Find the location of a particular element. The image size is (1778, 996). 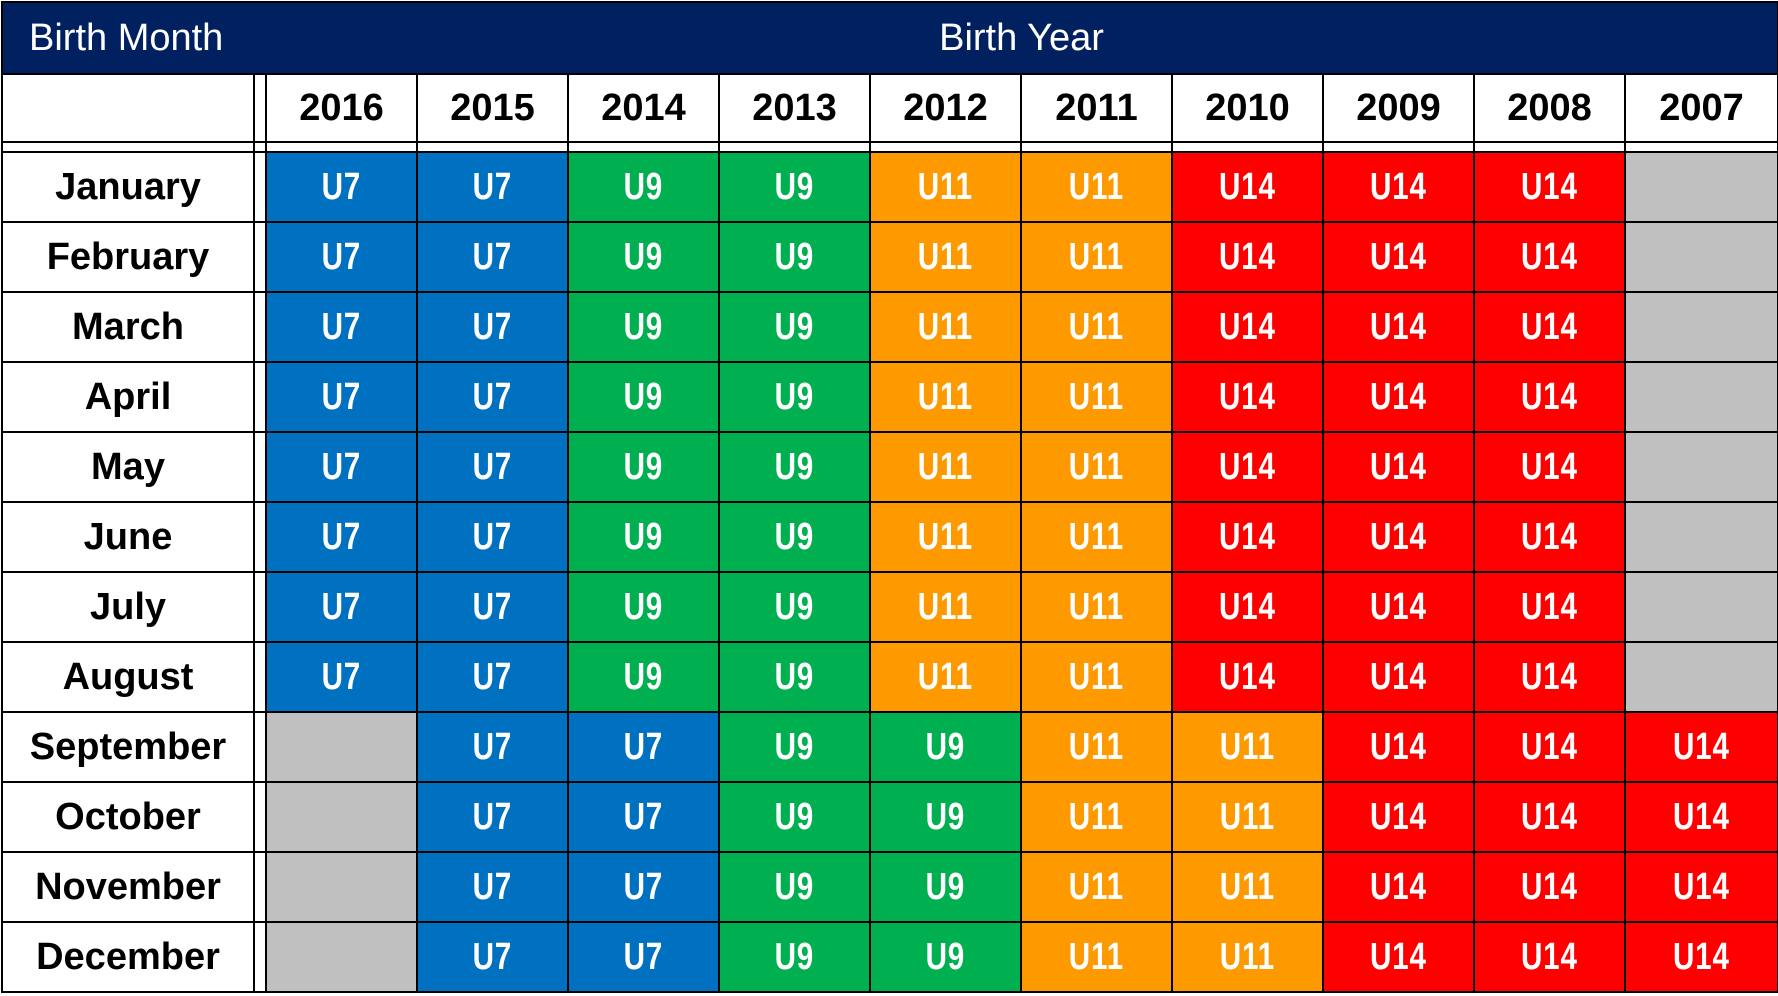

year-header-2010: 2010 is located at coordinates (1247, 108).